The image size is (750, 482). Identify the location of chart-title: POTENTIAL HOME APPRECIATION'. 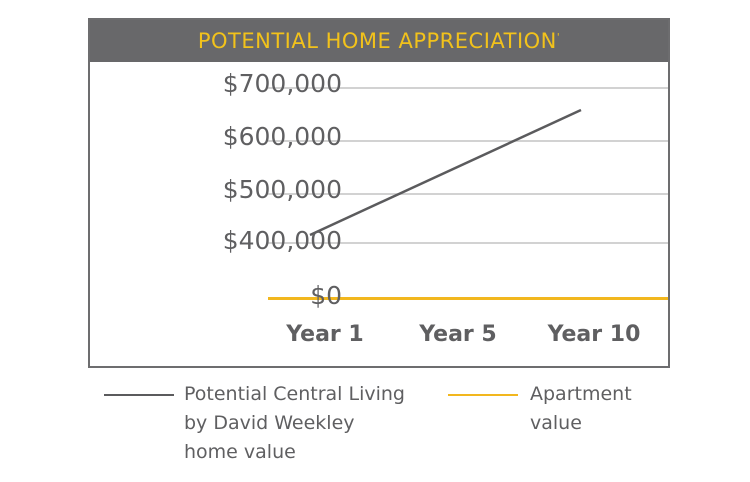
(379, 41).